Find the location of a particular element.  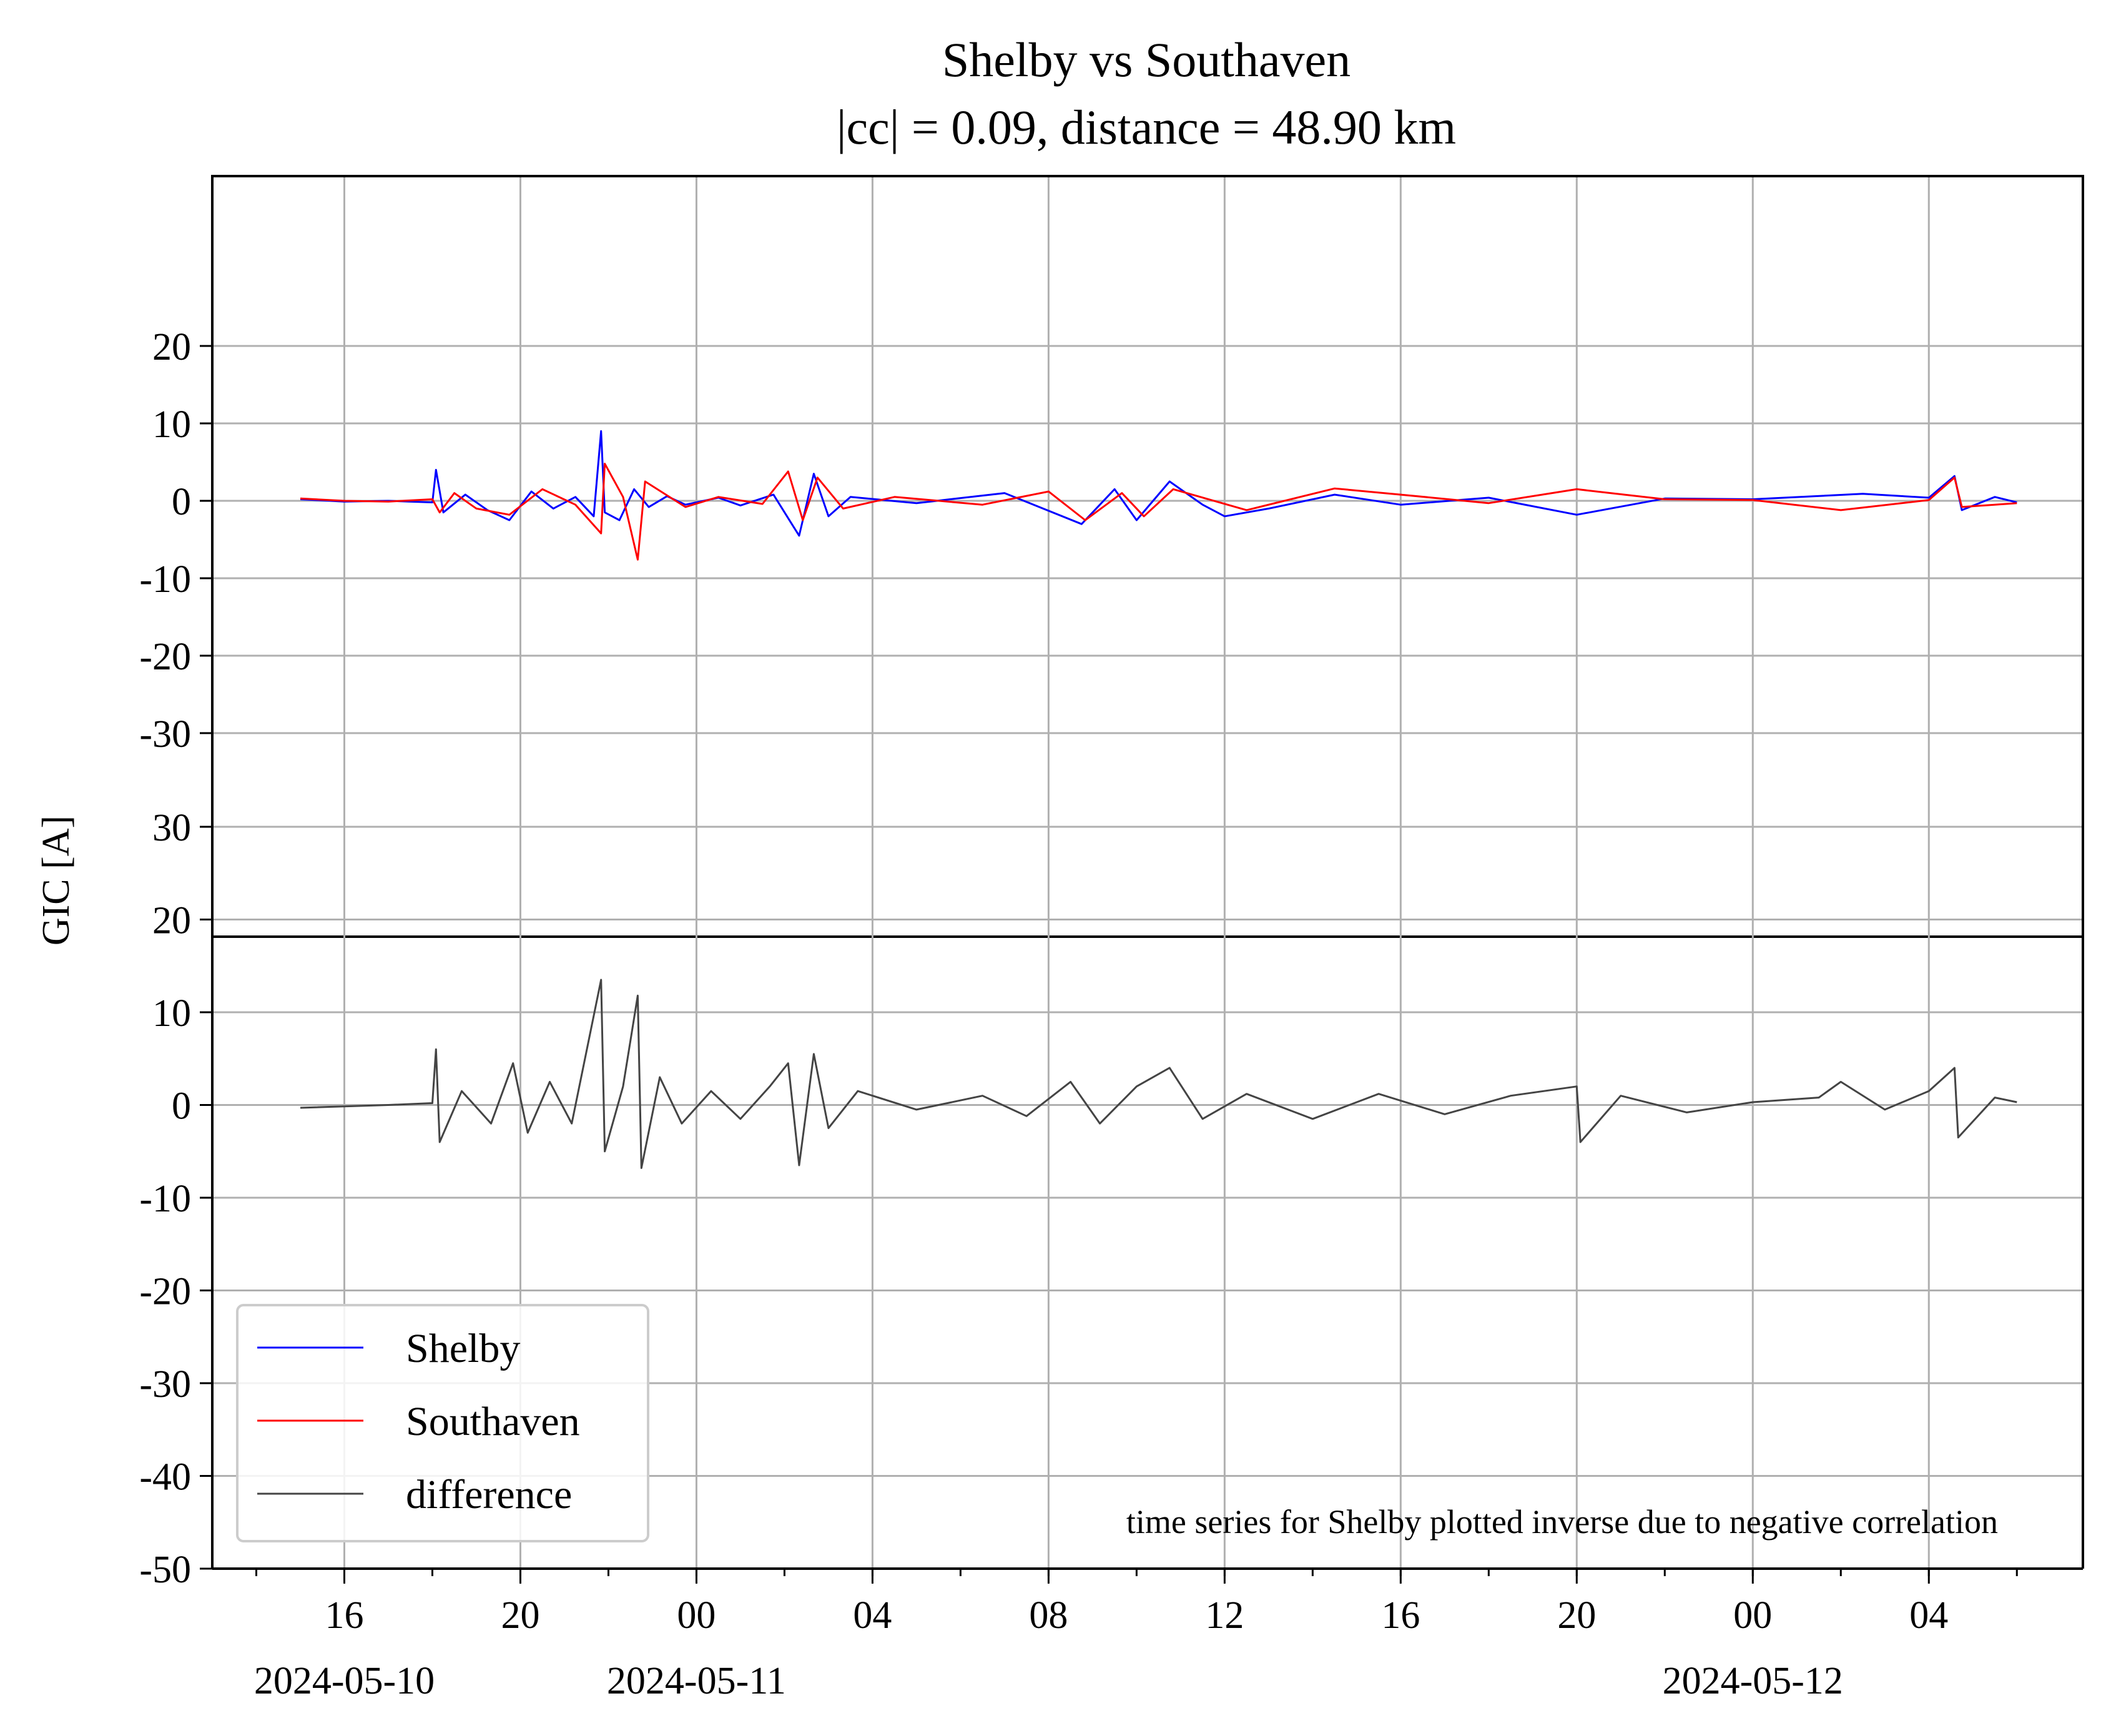

bottom-series is located at coordinates (1158, 1074).